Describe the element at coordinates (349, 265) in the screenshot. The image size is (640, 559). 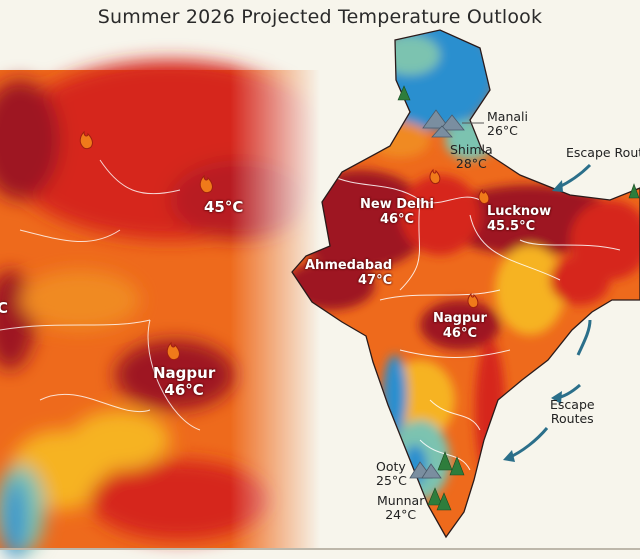
I see `city-name: Ahmedabad` at that location.